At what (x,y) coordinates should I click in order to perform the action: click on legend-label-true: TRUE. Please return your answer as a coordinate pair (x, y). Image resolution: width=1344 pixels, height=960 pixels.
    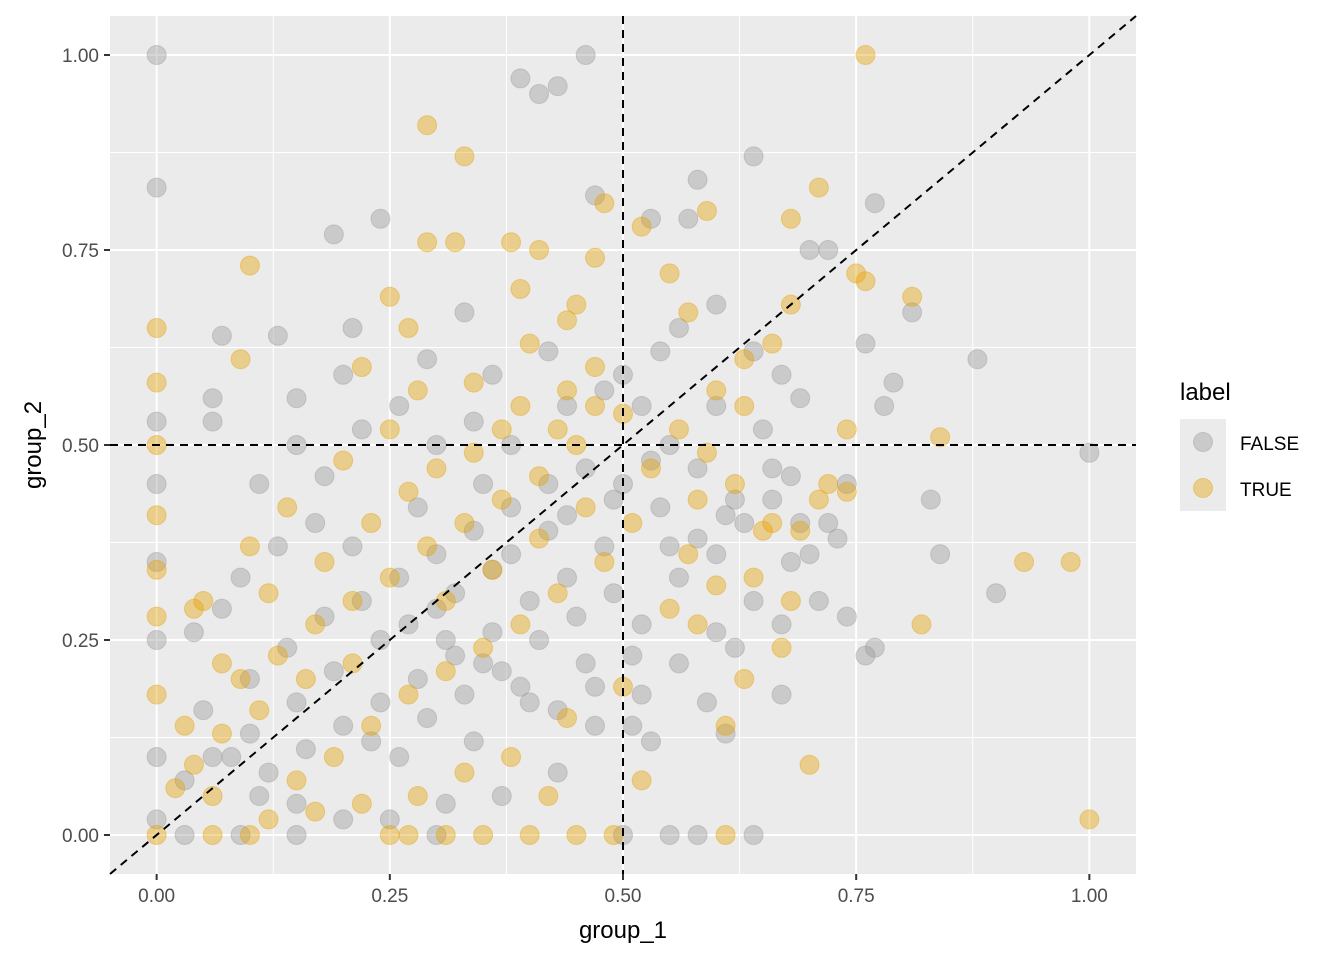
    Looking at the image, I should click on (1266, 490).